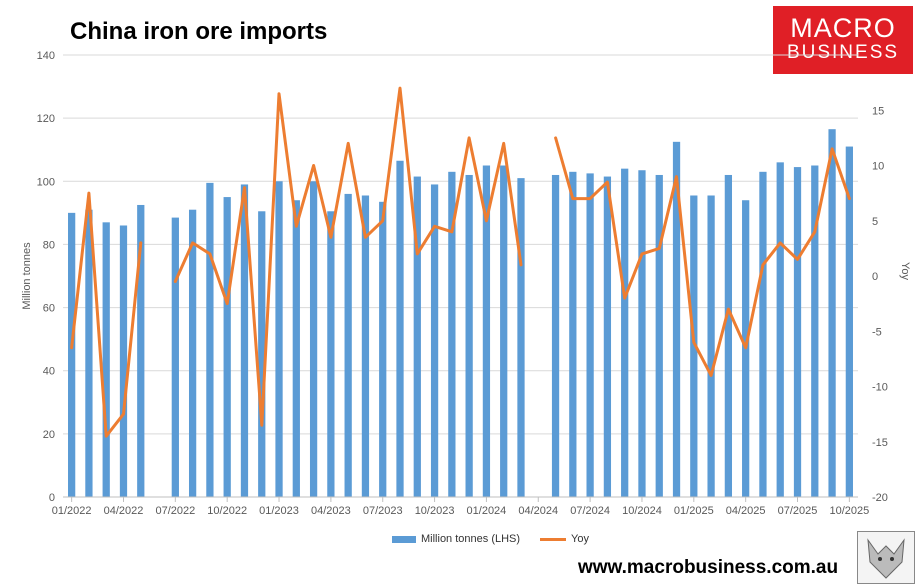 The image size is (915, 588). What do you see at coordinates (877, 332) in the screenshot?
I see `y2-tick-label: -5` at bounding box center [877, 332].